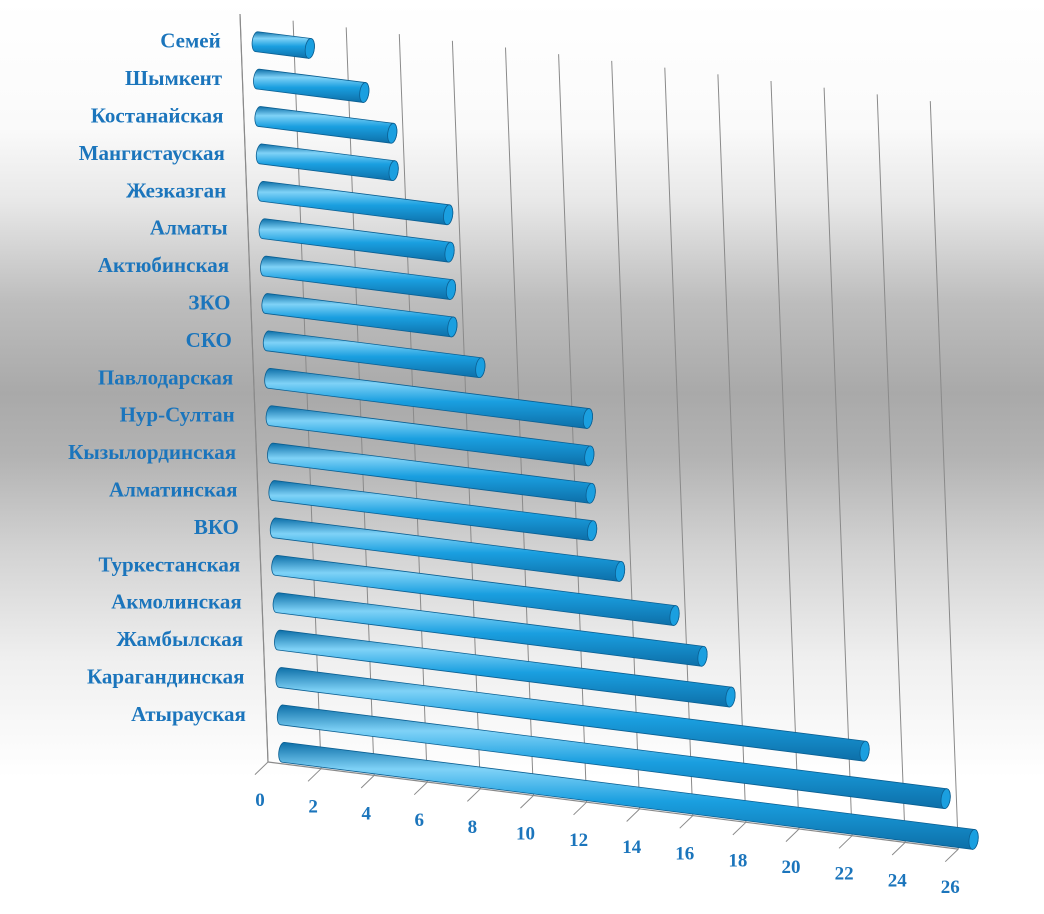  I want to click on category-label: СКО, so click(209, 340).